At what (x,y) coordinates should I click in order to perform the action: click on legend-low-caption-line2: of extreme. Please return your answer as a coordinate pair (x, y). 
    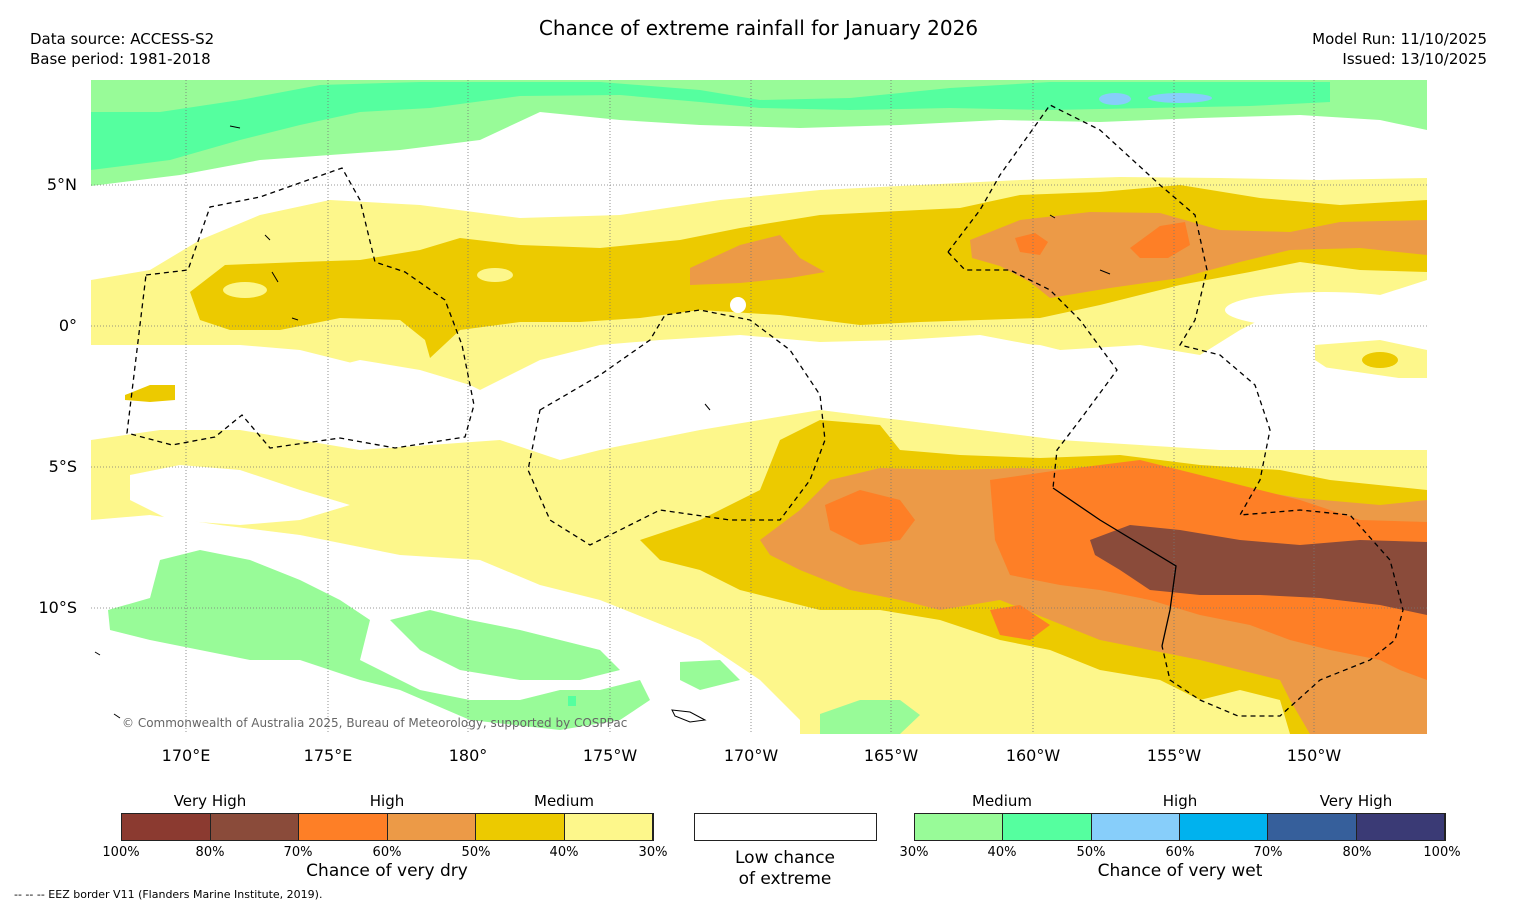
    Looking at the image, I should click on (785, 879).